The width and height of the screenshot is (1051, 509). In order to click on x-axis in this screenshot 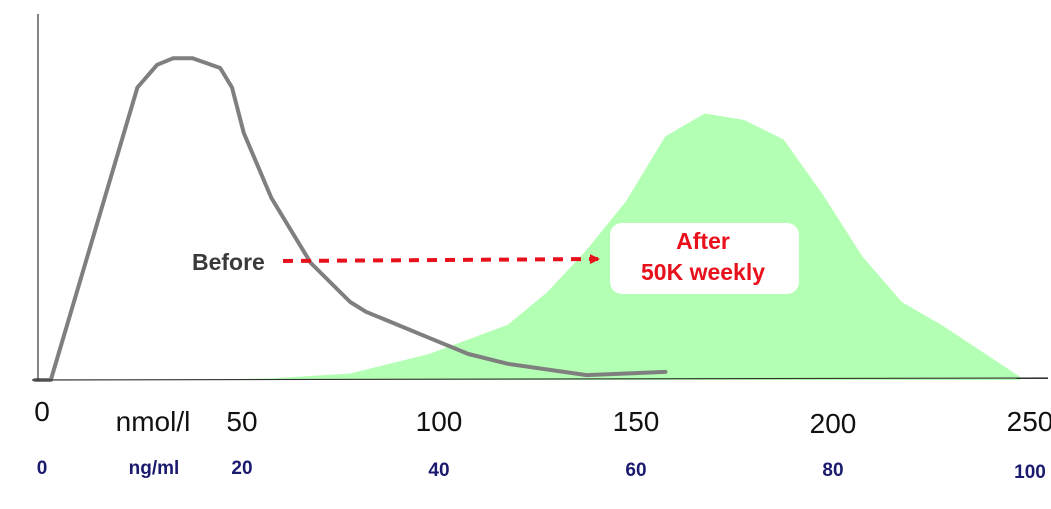, I will do `click(540, 379)`.